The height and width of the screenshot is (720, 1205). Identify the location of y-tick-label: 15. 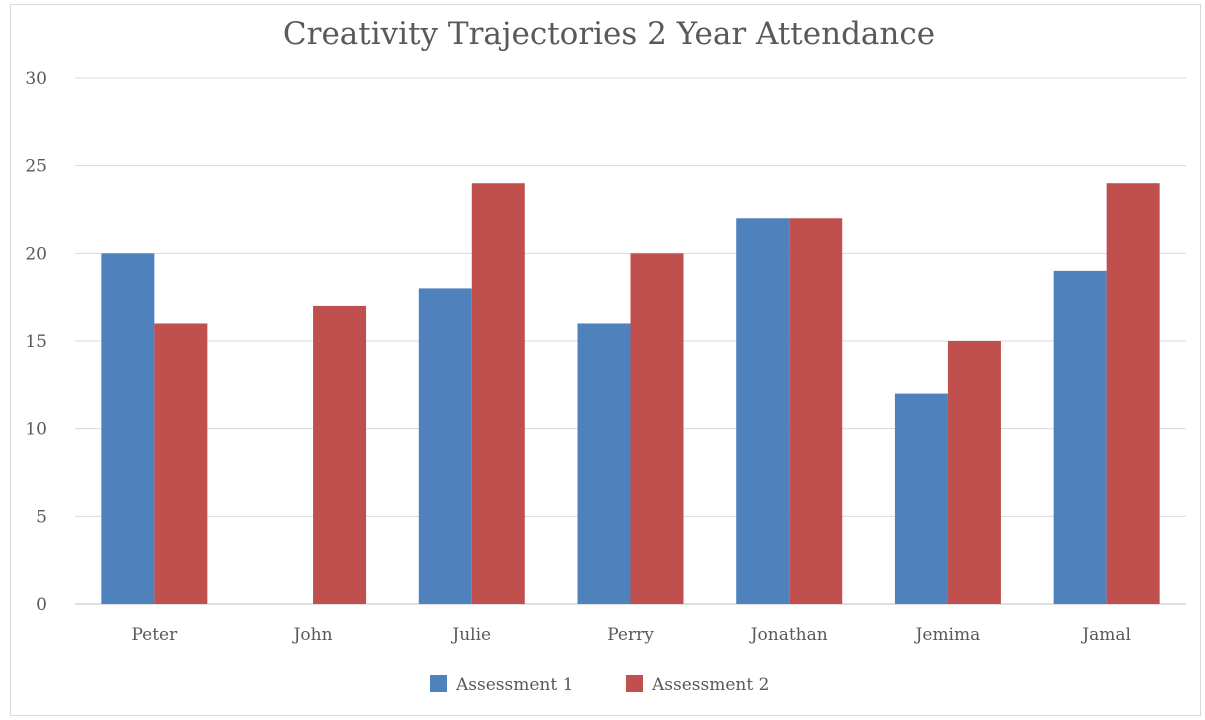
(36, 342).